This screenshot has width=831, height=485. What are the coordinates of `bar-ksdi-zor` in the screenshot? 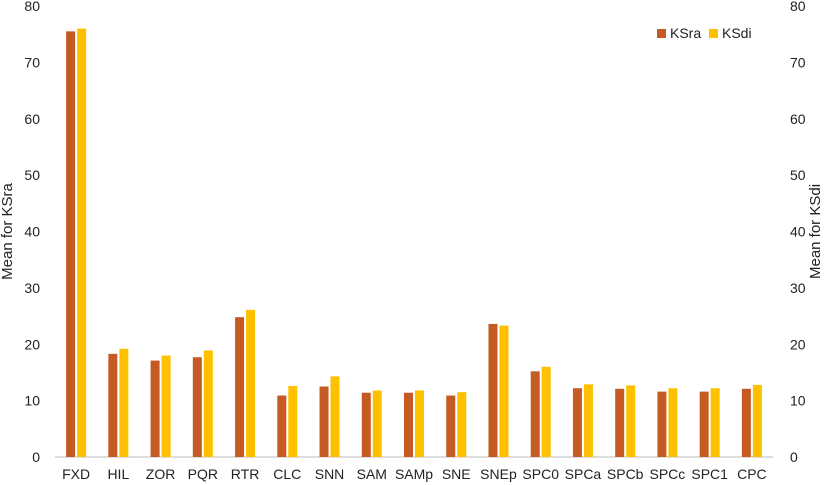 It's located at (166, 406).